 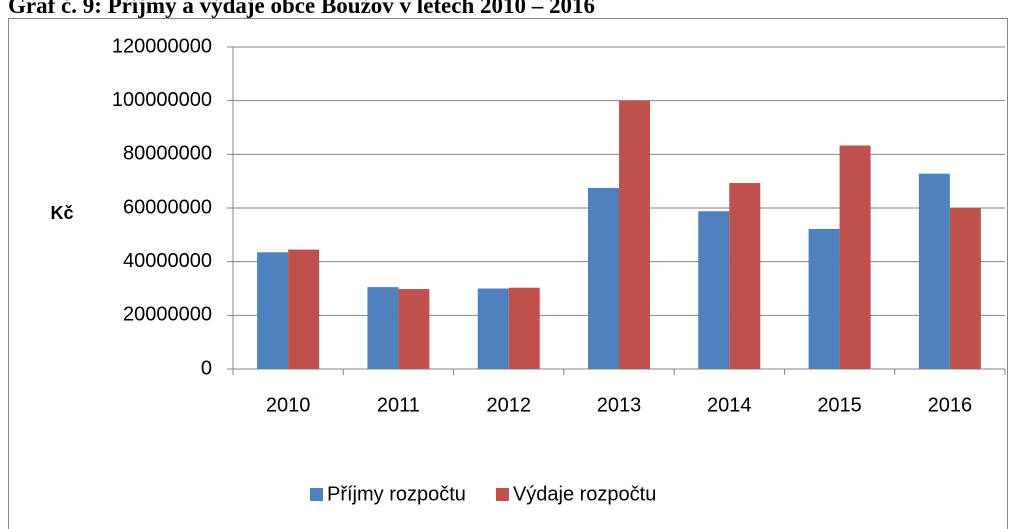 I want to click on y-tick-label: 100000000, so click(x=162, y=100).